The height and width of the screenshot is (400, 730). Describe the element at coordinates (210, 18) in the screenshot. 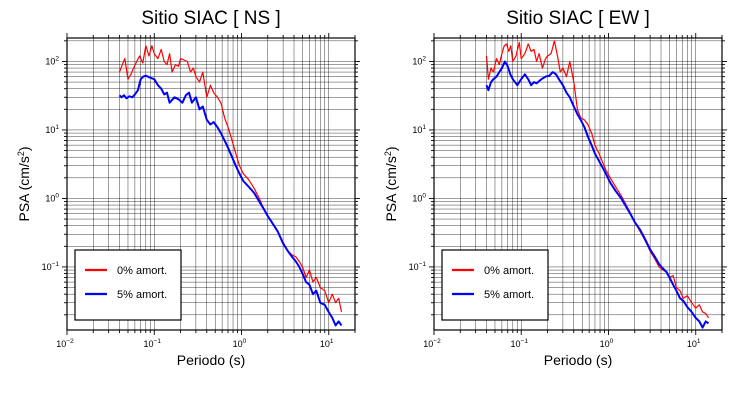

I see `chart-title: Sitio SIAC [ NS ]` at that location.